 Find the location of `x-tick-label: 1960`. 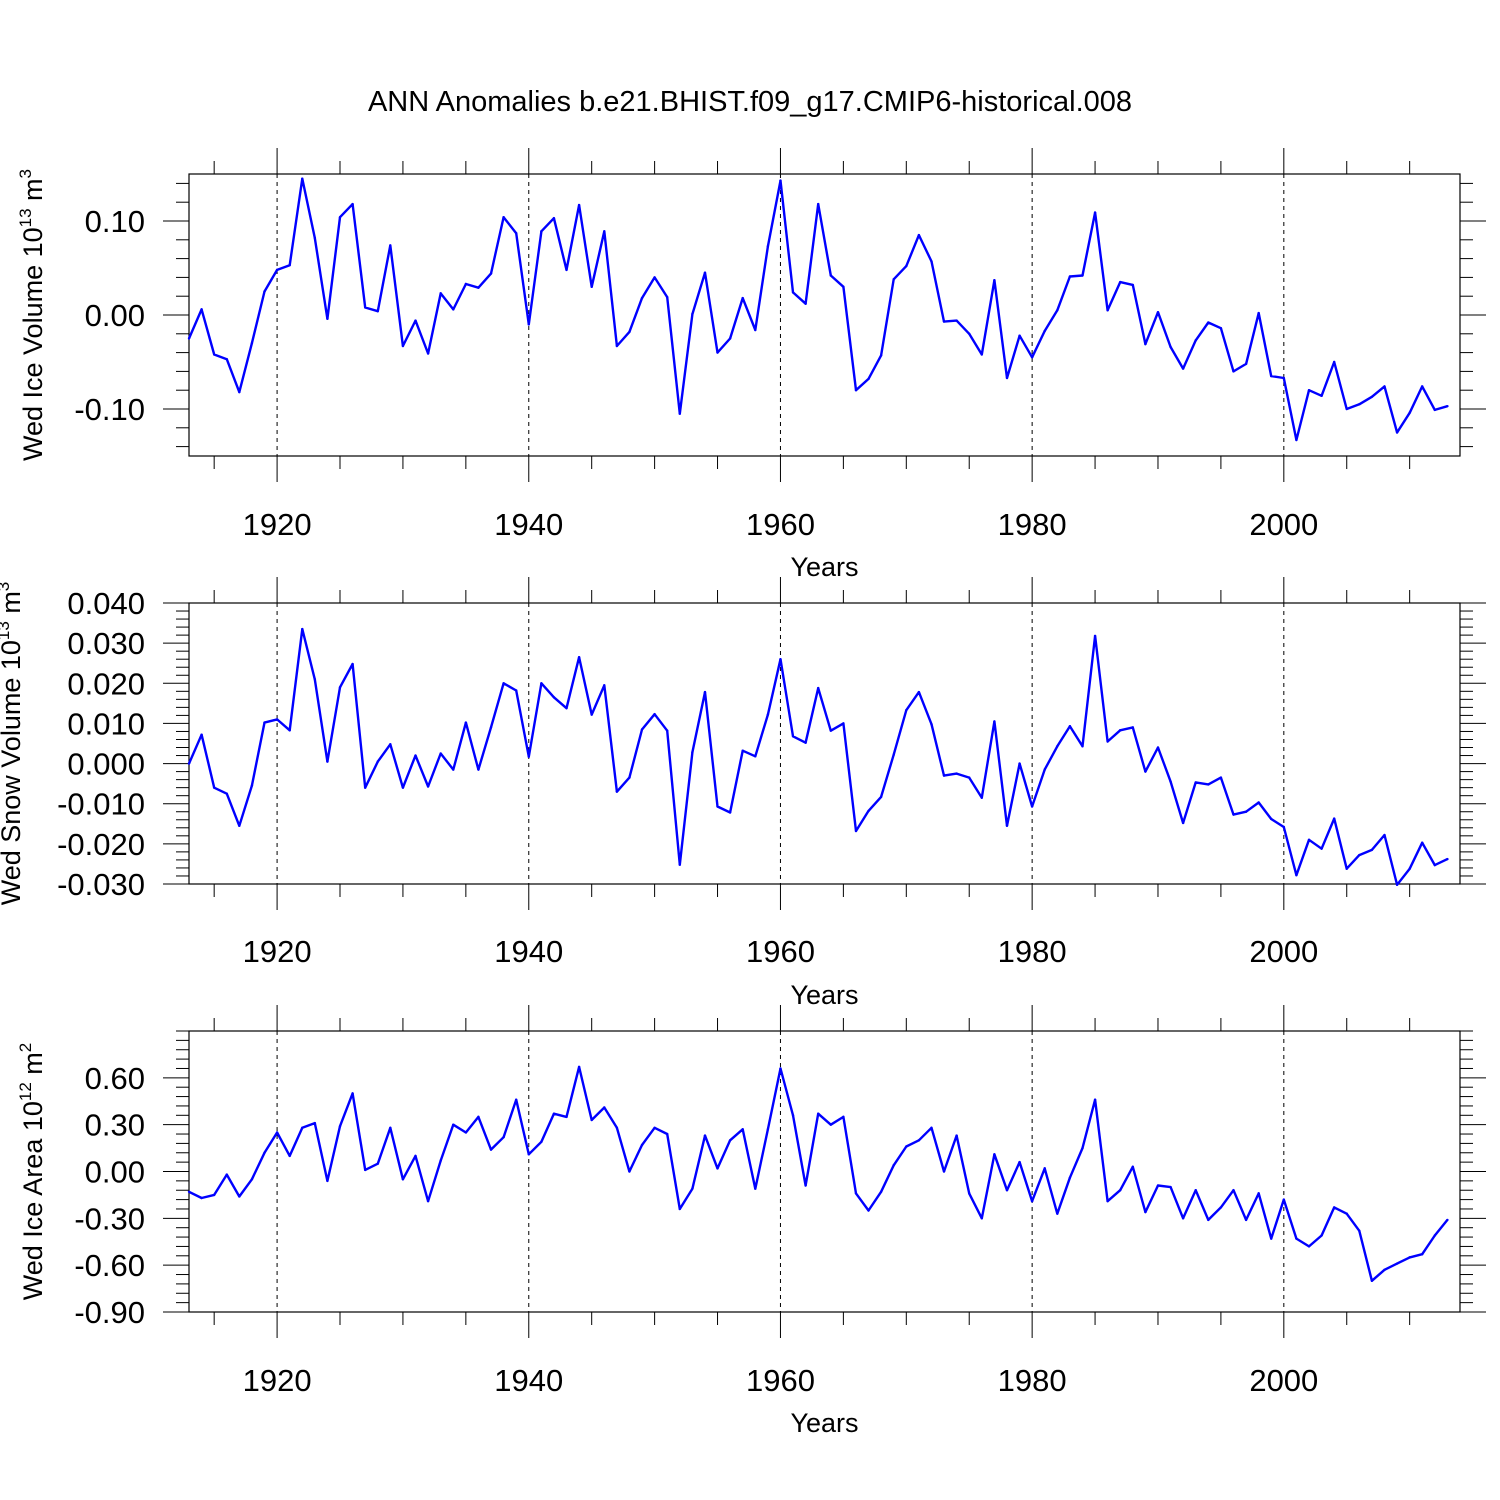

x-tick-label: 1960 is located at coordinates (780, 524).